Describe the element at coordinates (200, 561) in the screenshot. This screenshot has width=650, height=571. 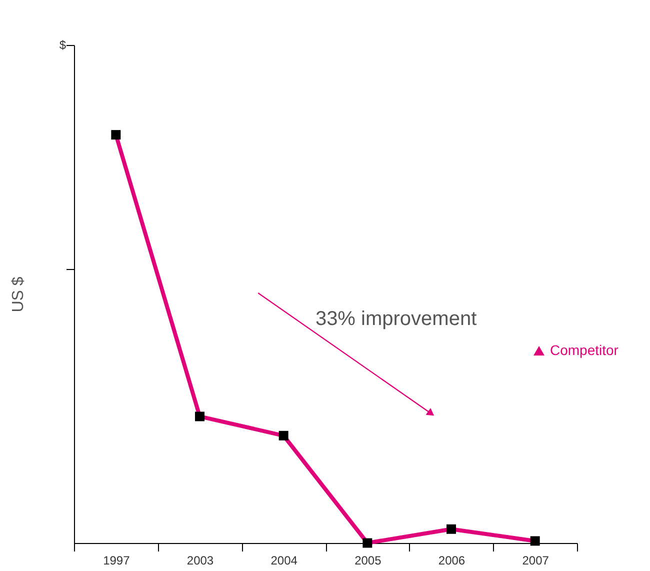
I see `x-tick-label: 2003` at that location.